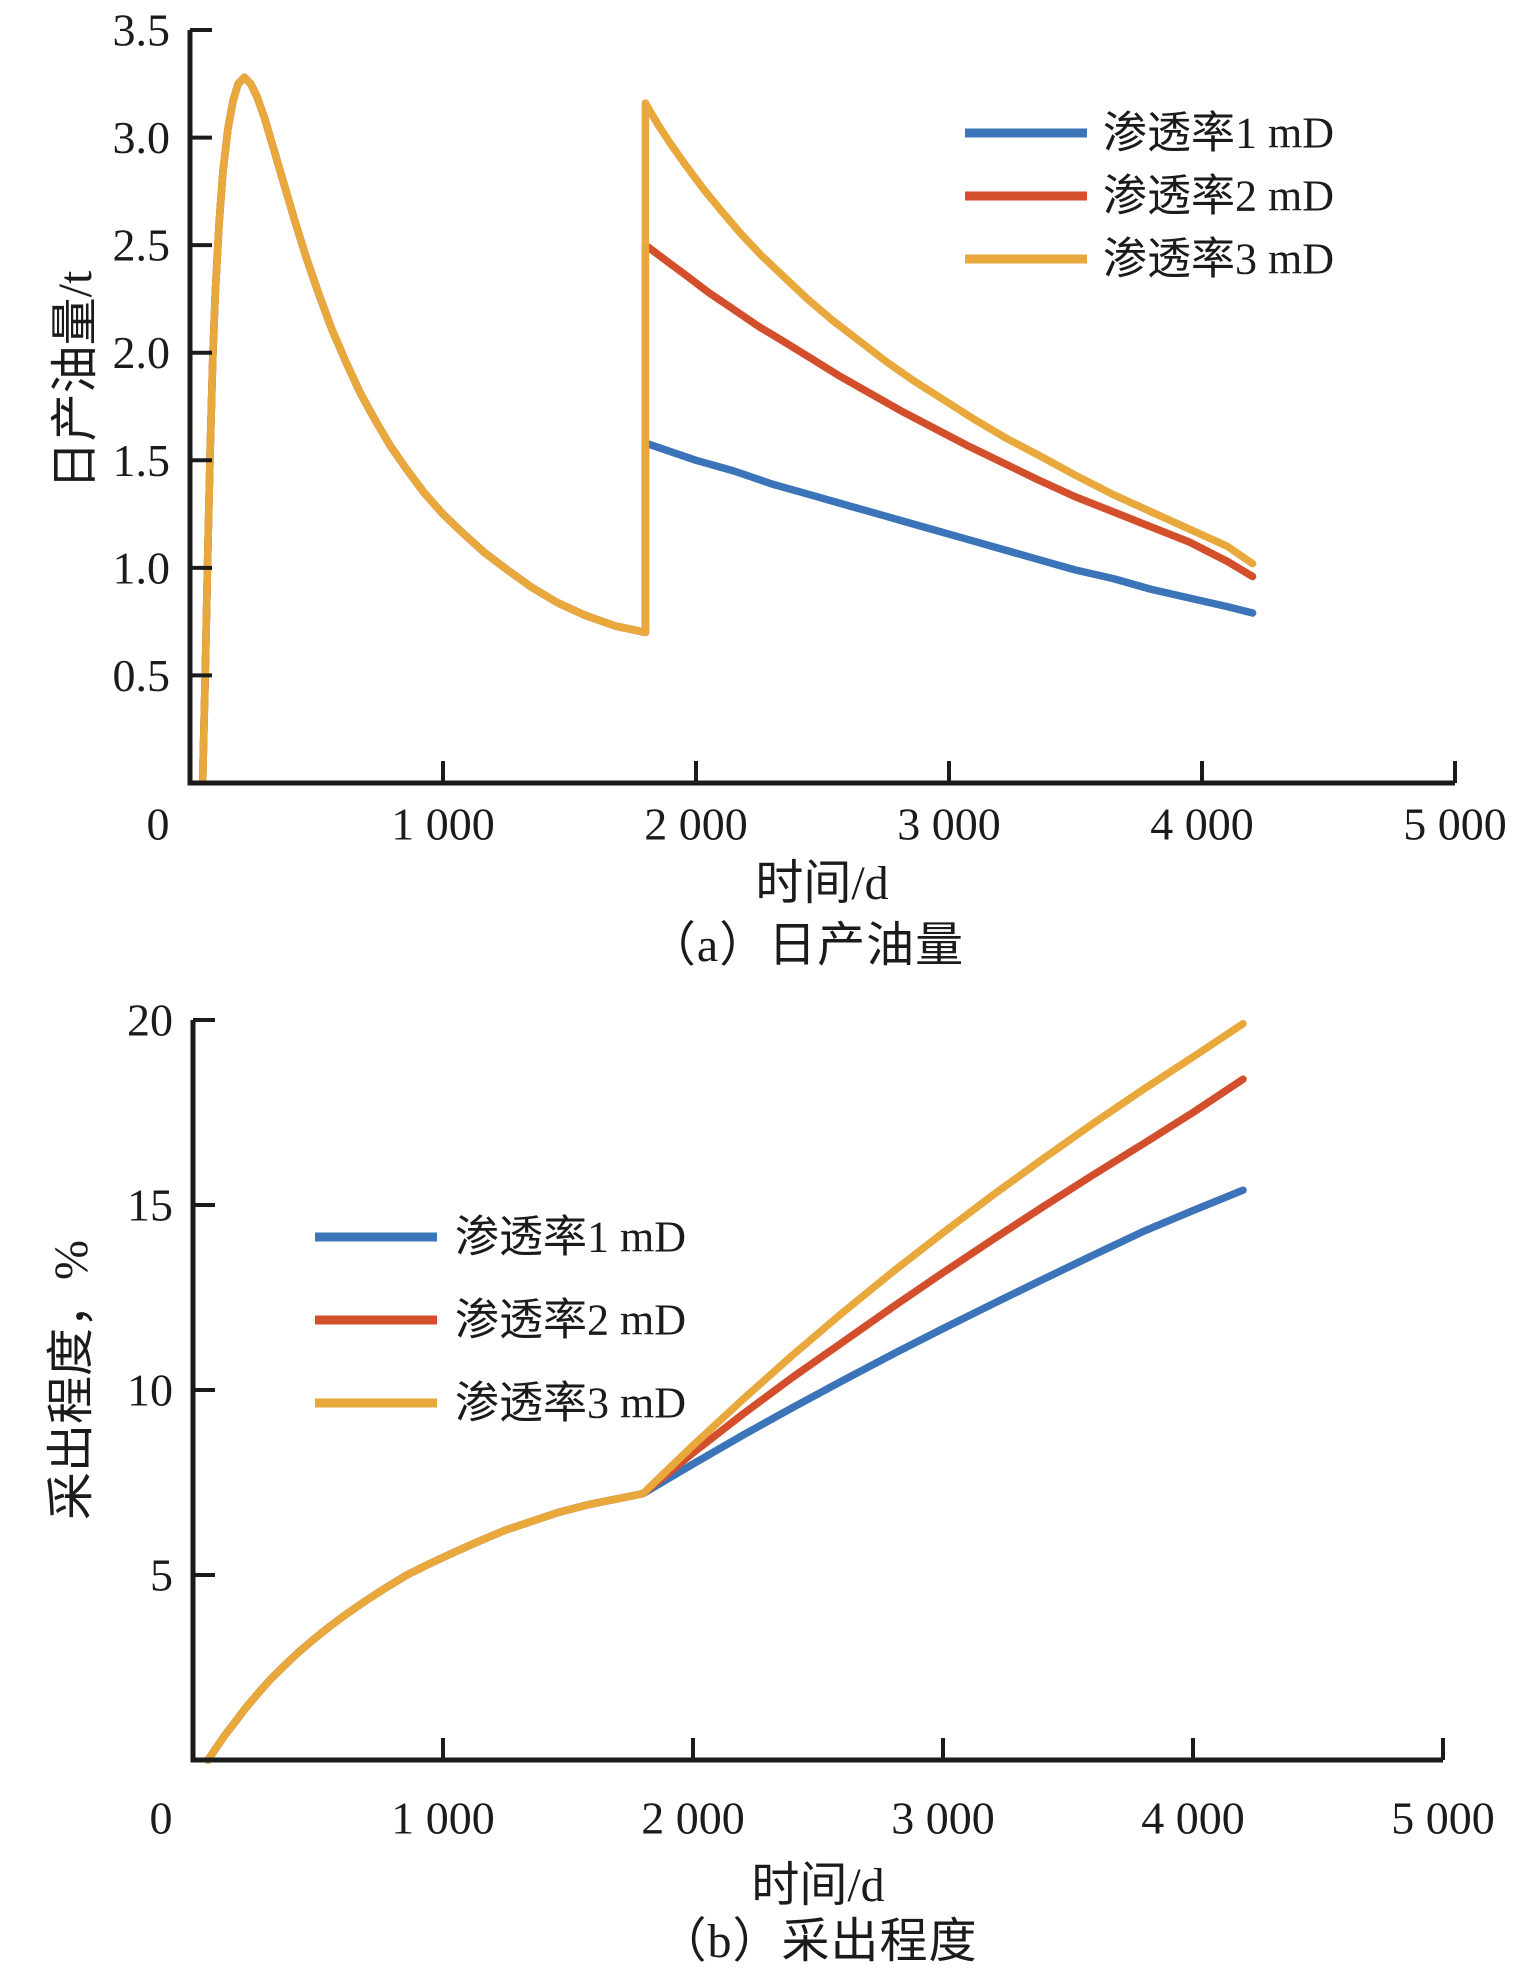  Describe the element at coordinates (142, 567) in the screenshot. I see `y-tick-label: 1.0` at that location.